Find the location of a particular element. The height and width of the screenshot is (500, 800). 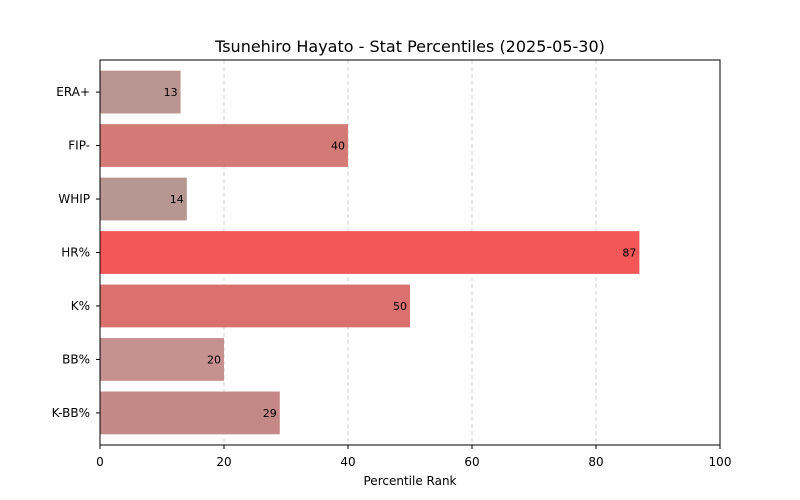

data-label: 14 is located at coordinates (177, 199).